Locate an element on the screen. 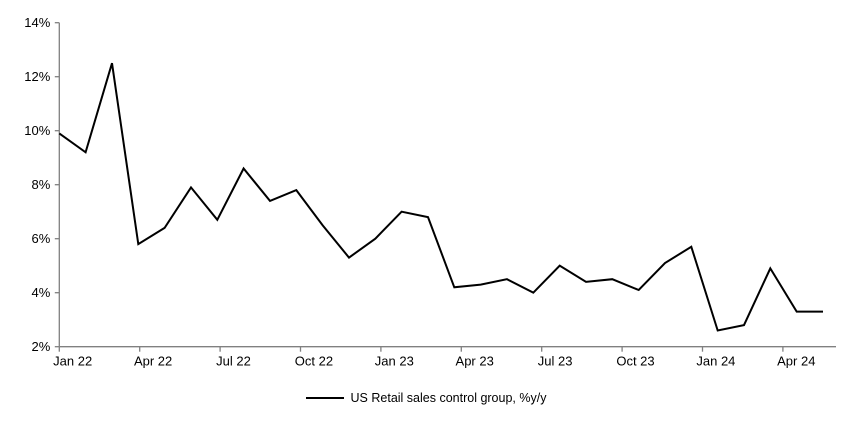  x-tick-label: Apr 22 is located at coordinates (153, 361).